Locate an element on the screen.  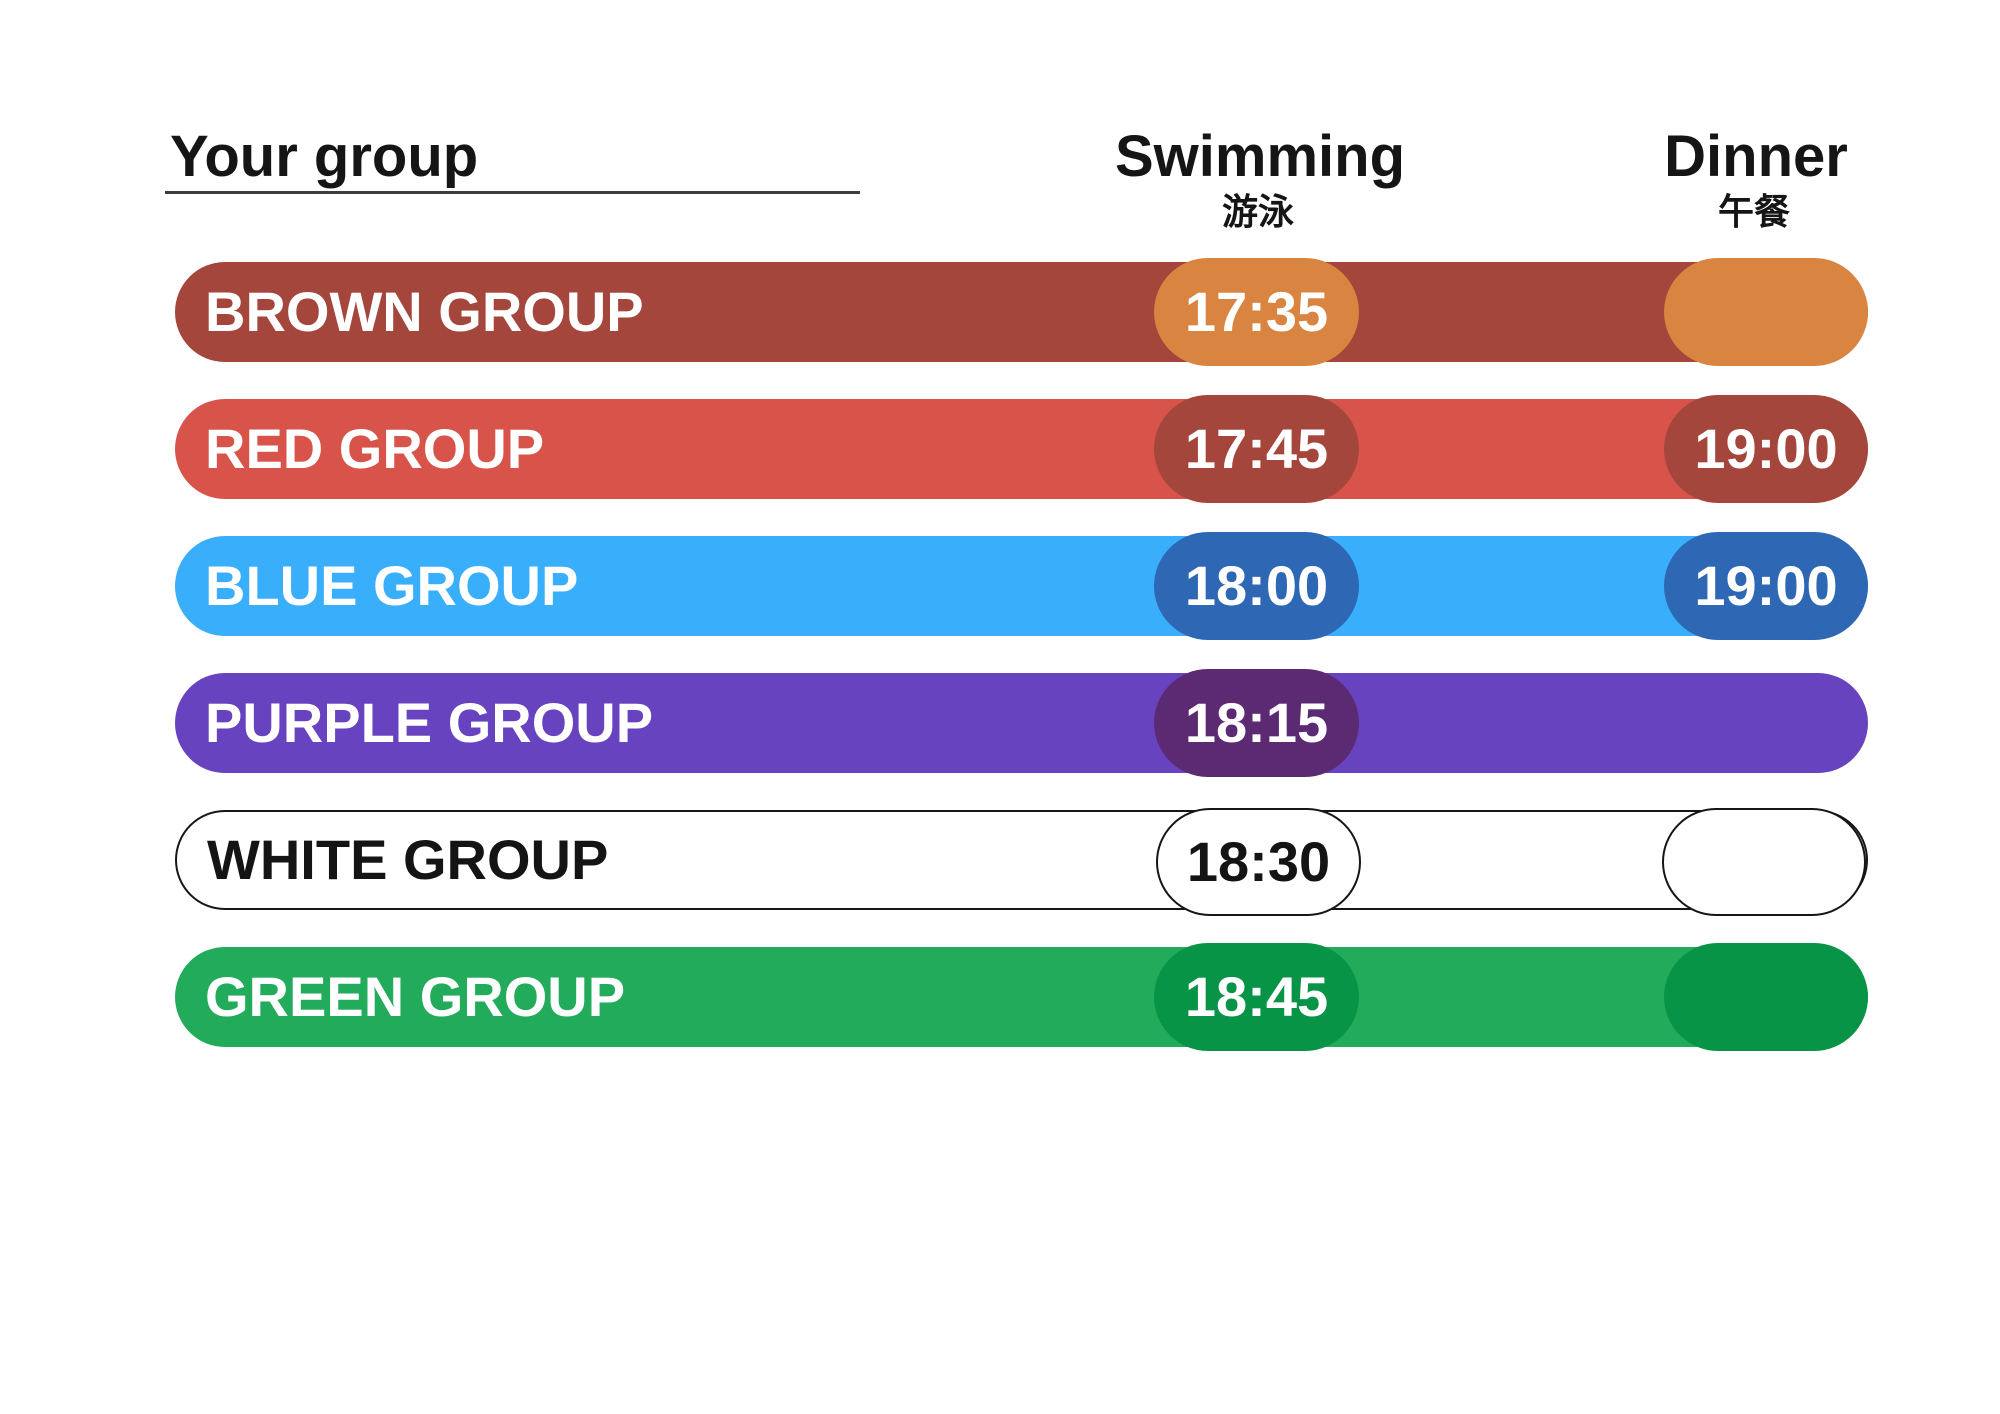
group-label: BROWN GROUP is located at coordinates (424, 311).